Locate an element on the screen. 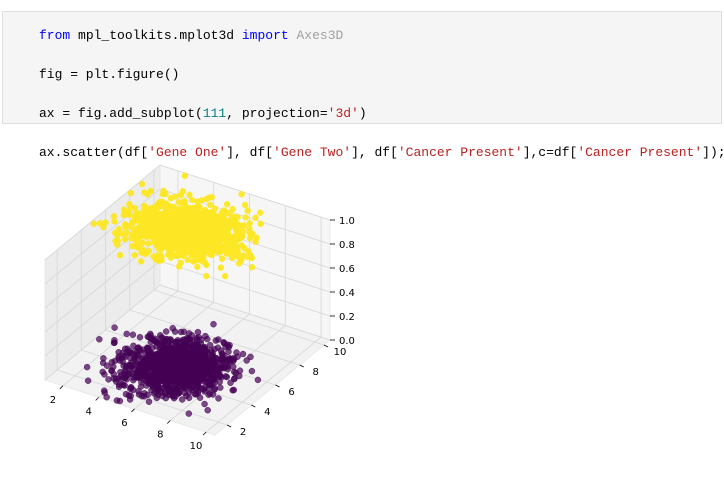  y-tick-label: 6 is located at coordinates (291, 392).